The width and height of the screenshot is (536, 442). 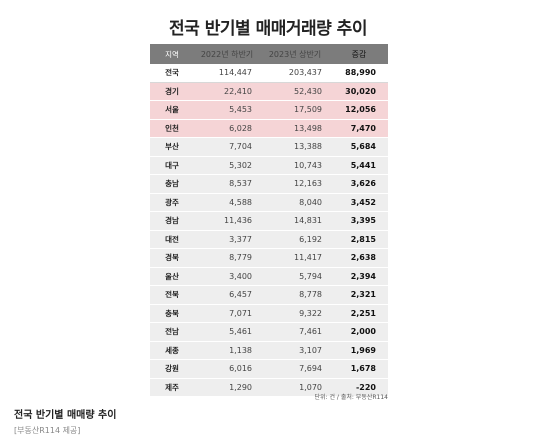 I want to click on cell-change: 2,000, so click(x=363, y=332).